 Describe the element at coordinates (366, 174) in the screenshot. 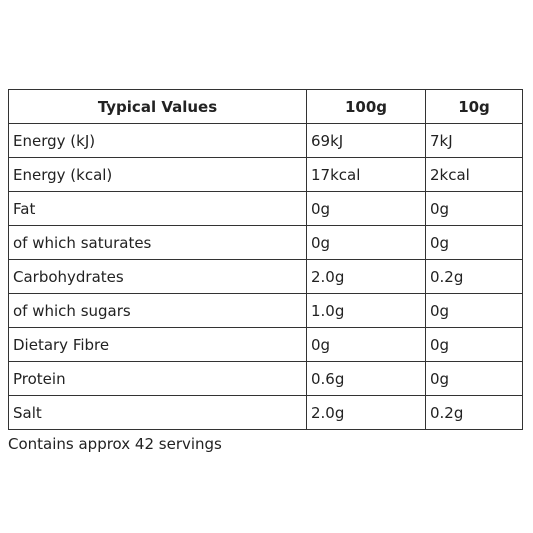

I see `nutrient-value: 17kcal` at that location.